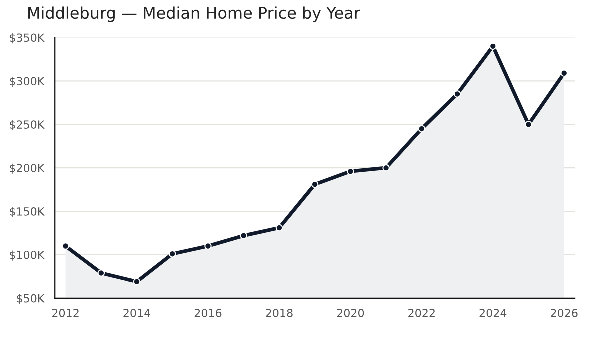 This screenshot has width=599, height=343. Describe the element at coordinates (27, 125) in the screenshot. I see `y-tick-label: $250K` at that location.